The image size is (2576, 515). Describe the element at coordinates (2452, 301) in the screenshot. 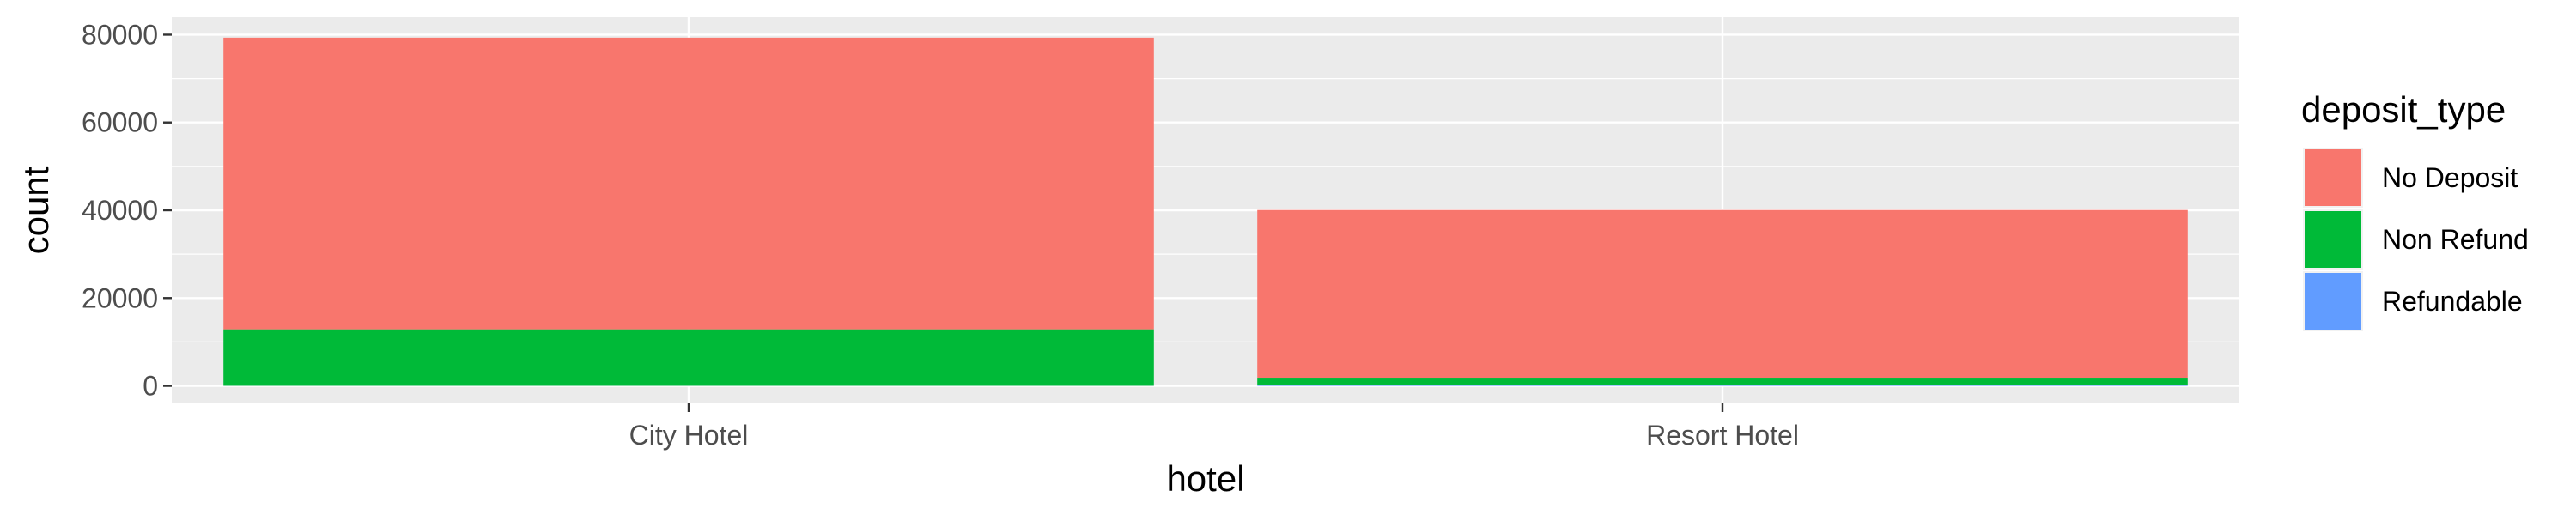

I see `legend-label: Refundable` at that location.